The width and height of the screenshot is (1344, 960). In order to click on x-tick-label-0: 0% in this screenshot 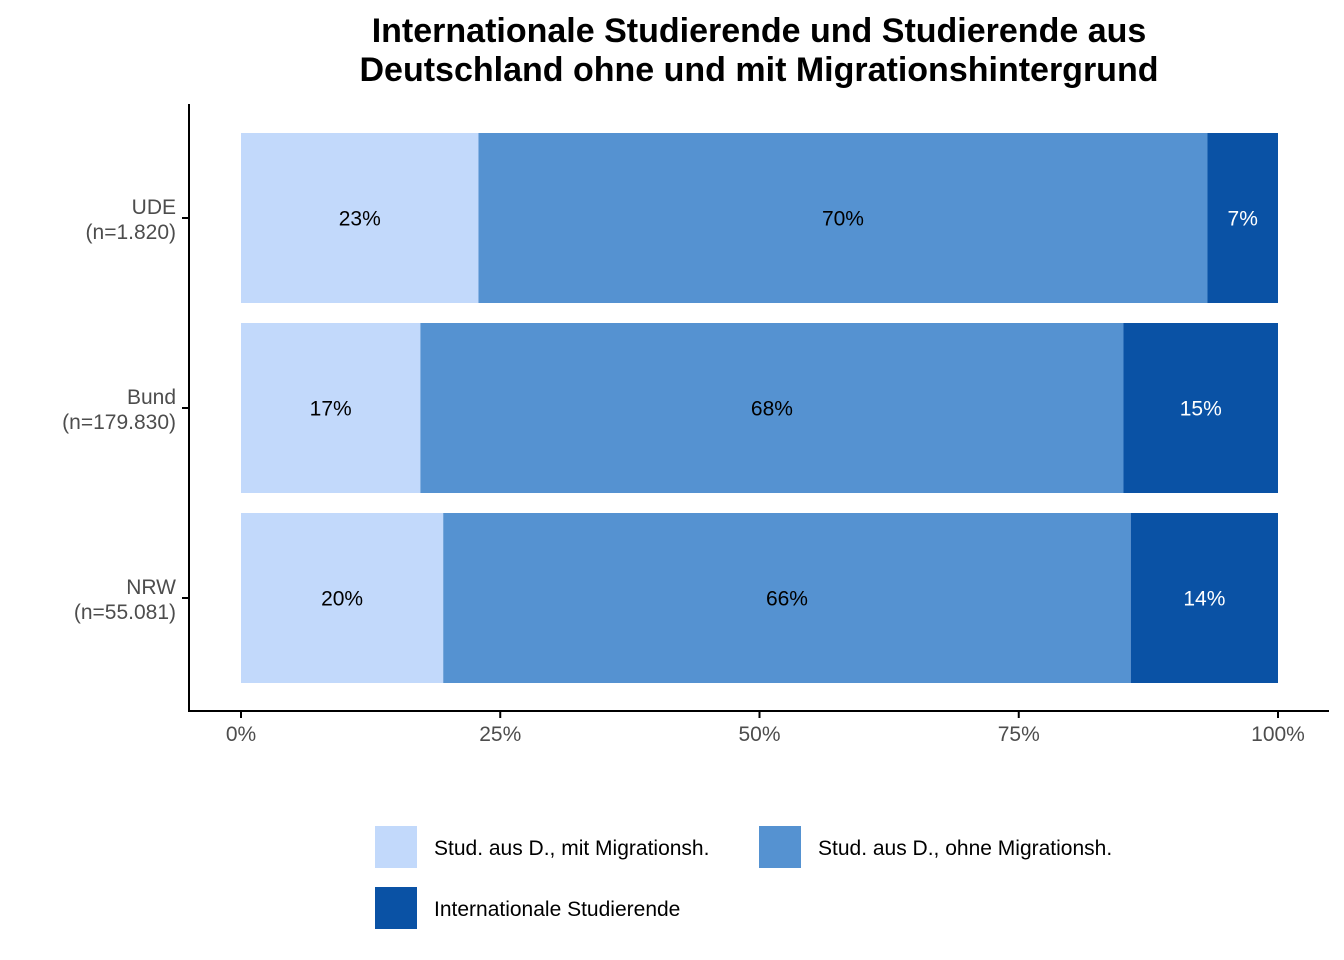, I will do `click(241, 734)`.